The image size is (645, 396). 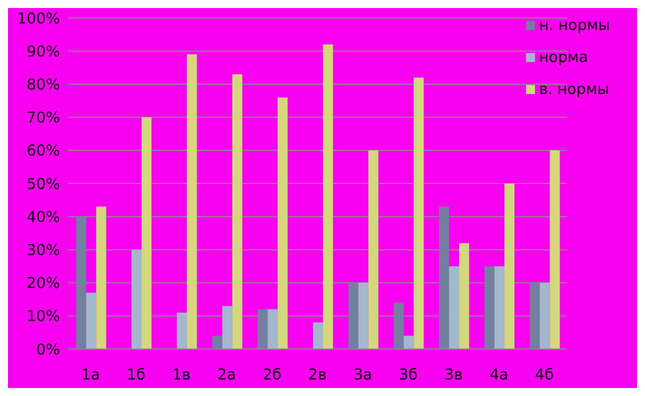 I want to click on x-tick-label: 2в, so click(x=317, y=375).